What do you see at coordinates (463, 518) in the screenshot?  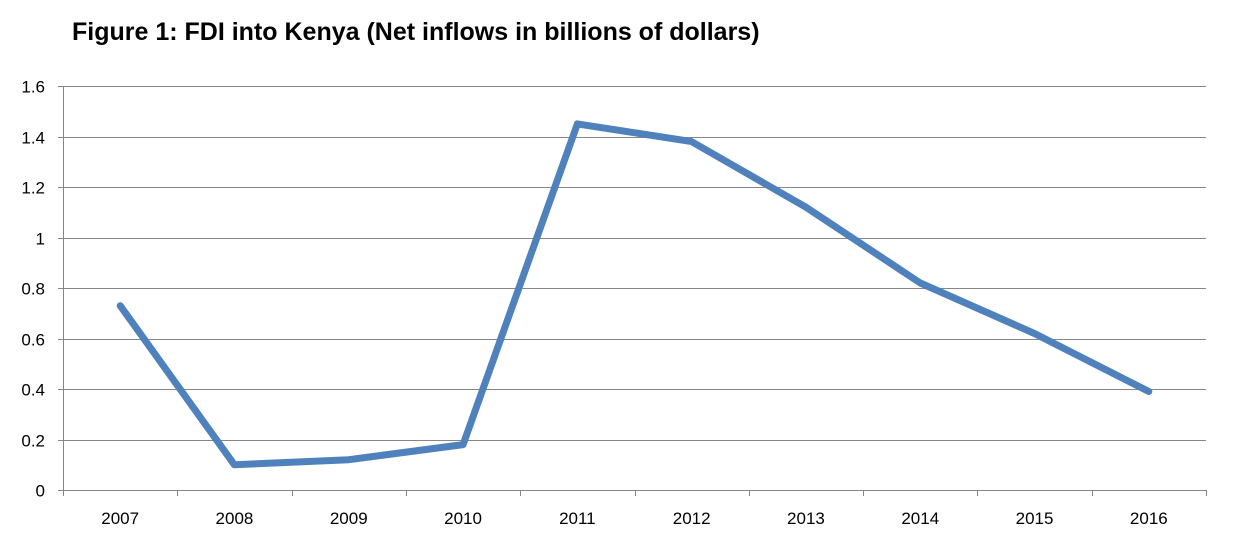 I see `x-tick-label: 2010` at bounding box center [463, 518].